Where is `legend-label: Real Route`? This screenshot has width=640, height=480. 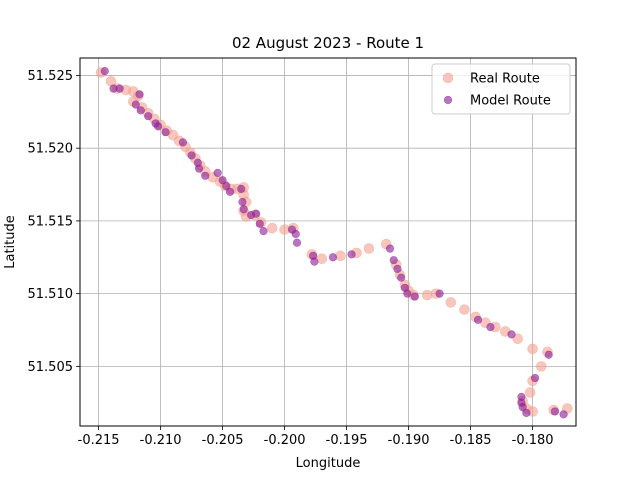 legend-label: Real Route is located at coordinates (505, 79).